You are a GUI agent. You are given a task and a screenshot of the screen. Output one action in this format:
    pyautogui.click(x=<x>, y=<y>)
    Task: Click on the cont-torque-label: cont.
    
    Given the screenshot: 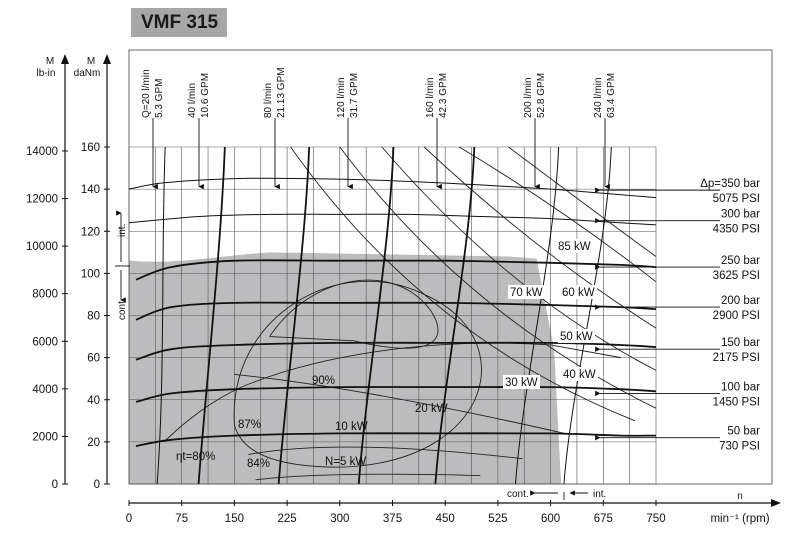 What is the action you would take?
    pyautogui.click(x=122, y=309)
    